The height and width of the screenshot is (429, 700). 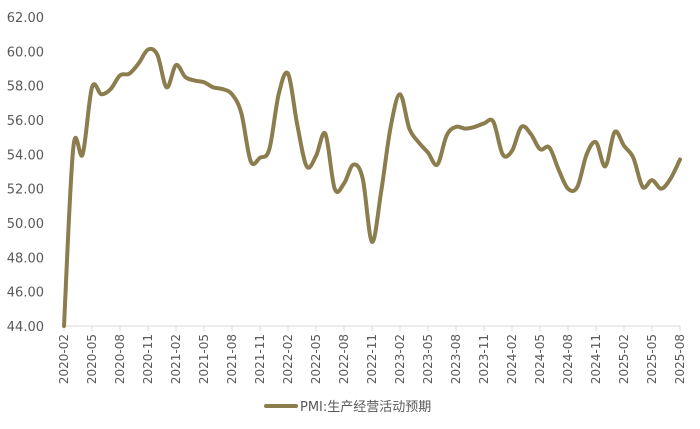 What do you see at coordinates (344, 359) in the screenshot?
I see `x-tick-label: 2022-08` at bounding box center [344, 359].